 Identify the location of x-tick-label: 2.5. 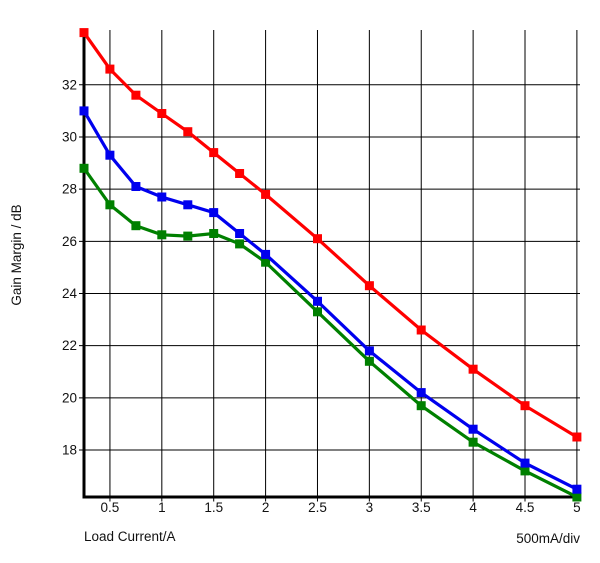
(317, 507).